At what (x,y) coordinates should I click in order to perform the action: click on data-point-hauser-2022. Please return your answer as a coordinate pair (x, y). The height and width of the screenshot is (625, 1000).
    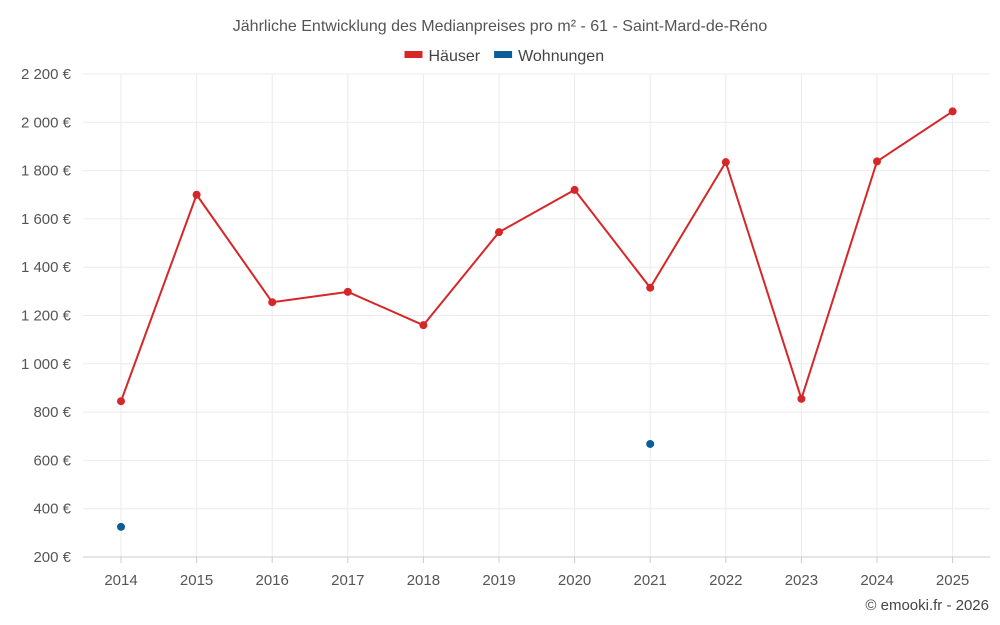
    Looking at the image, I should click on (725, 162).